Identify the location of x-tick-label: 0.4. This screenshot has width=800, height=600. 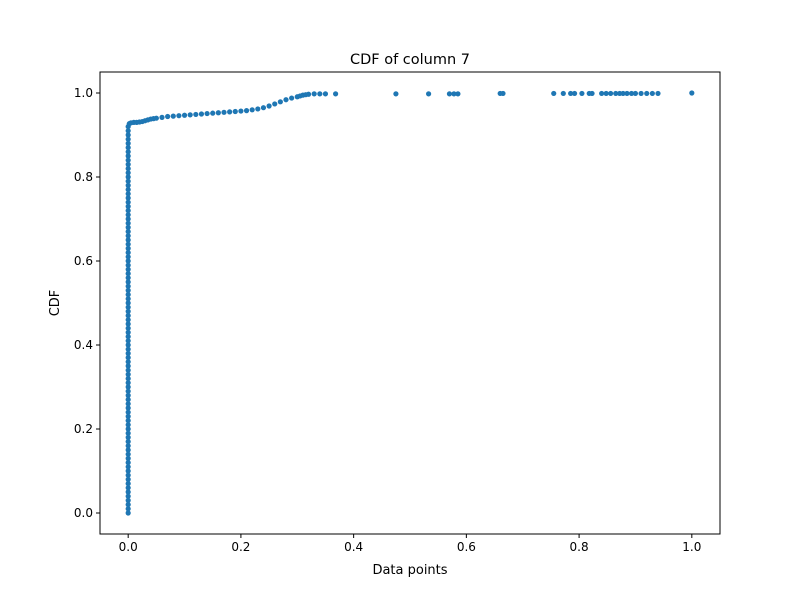
(353, 547).